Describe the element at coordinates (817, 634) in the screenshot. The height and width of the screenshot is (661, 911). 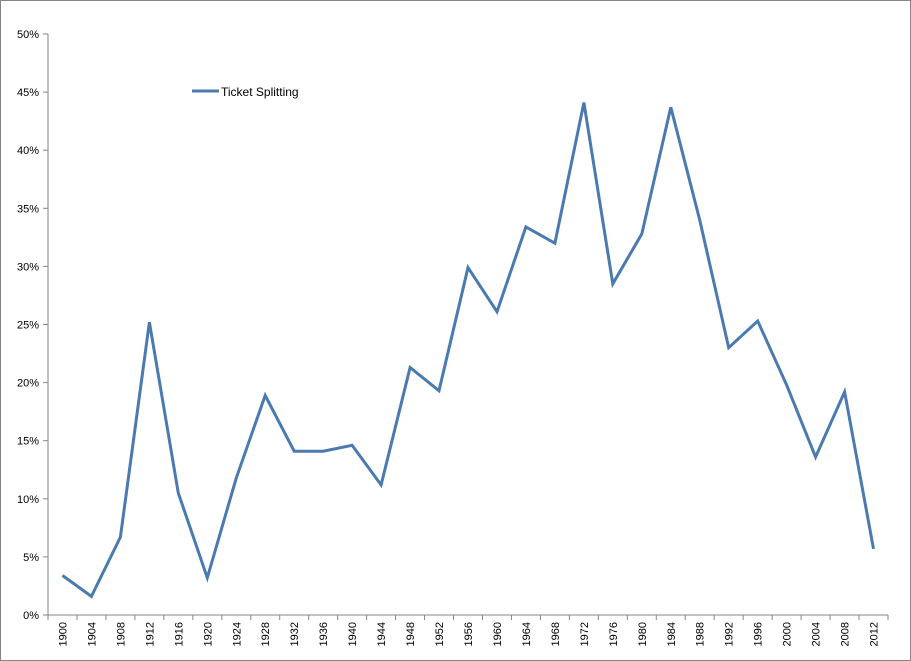
I see `x-tick-label: 2004` at that location.